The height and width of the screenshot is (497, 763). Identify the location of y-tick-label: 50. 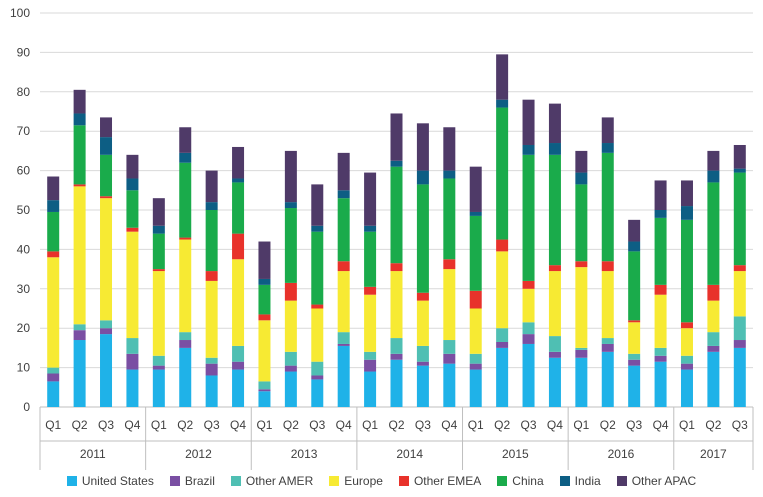
(24, 210).